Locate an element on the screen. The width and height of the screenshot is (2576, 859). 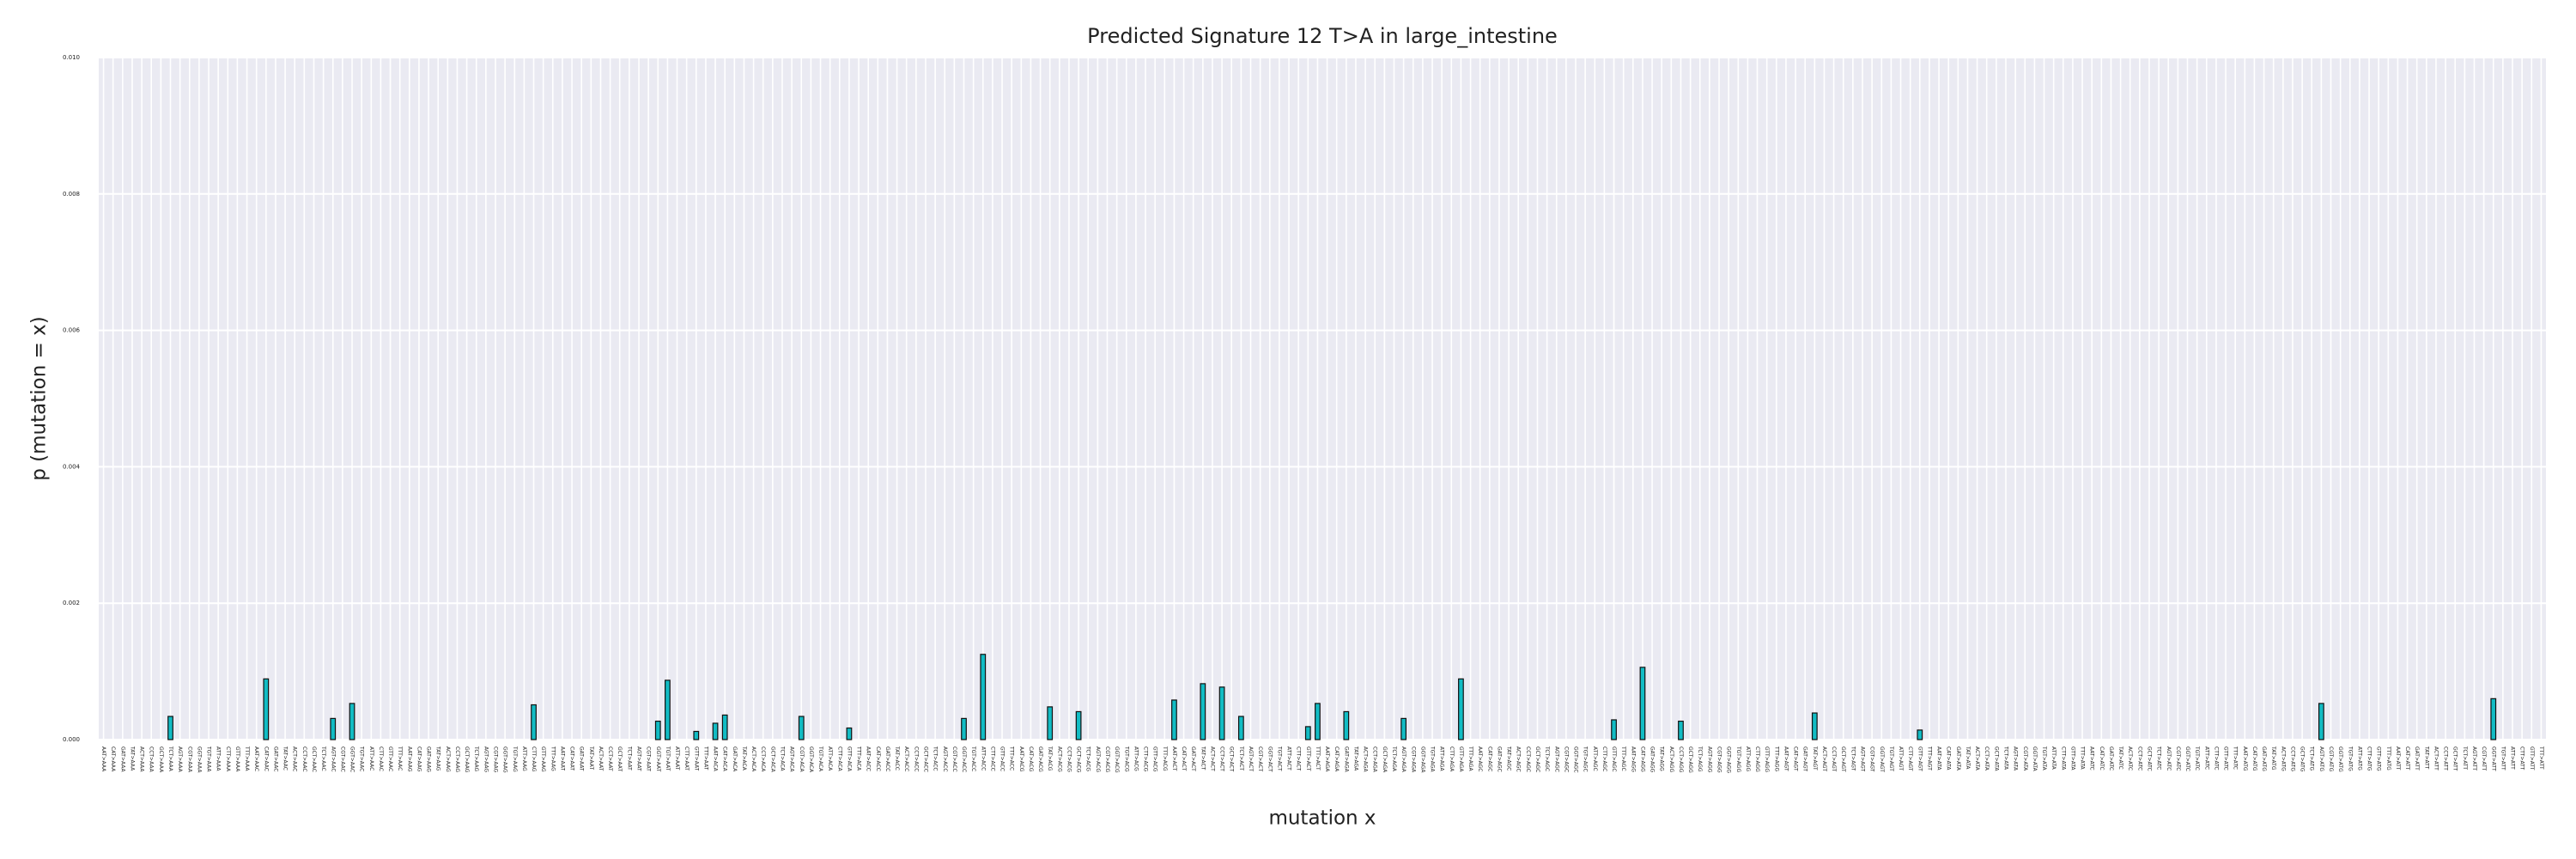
x-tick-label: TGT>ATA is located at coordinates (2044, 758).